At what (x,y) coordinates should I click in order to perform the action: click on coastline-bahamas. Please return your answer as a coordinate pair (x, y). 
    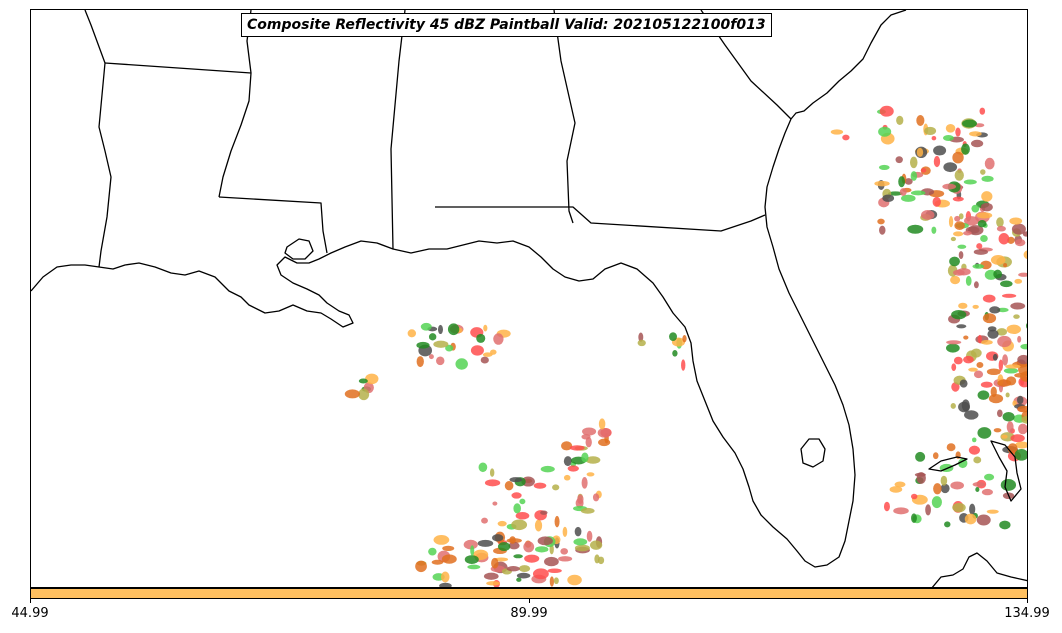
    Looking at the image, I should click on (975, 471).